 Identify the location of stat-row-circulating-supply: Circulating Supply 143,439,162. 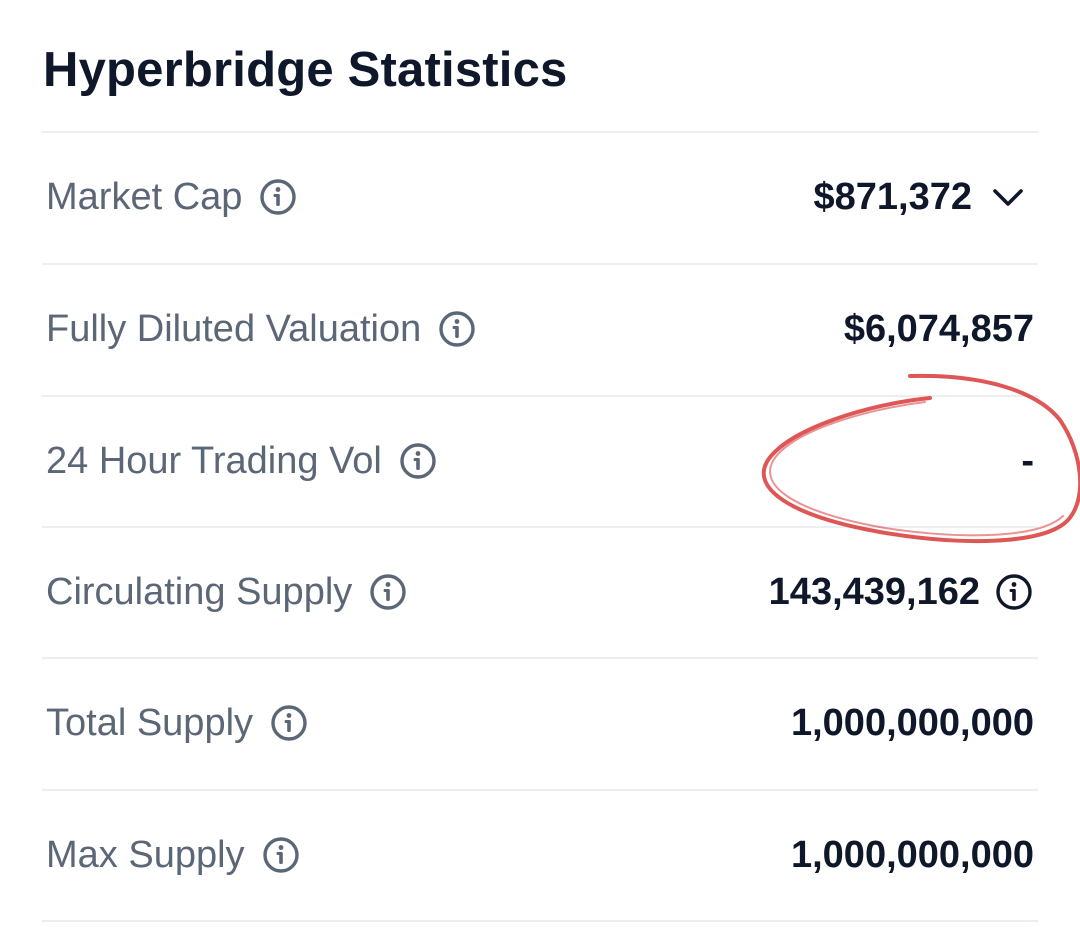
(540, 592).